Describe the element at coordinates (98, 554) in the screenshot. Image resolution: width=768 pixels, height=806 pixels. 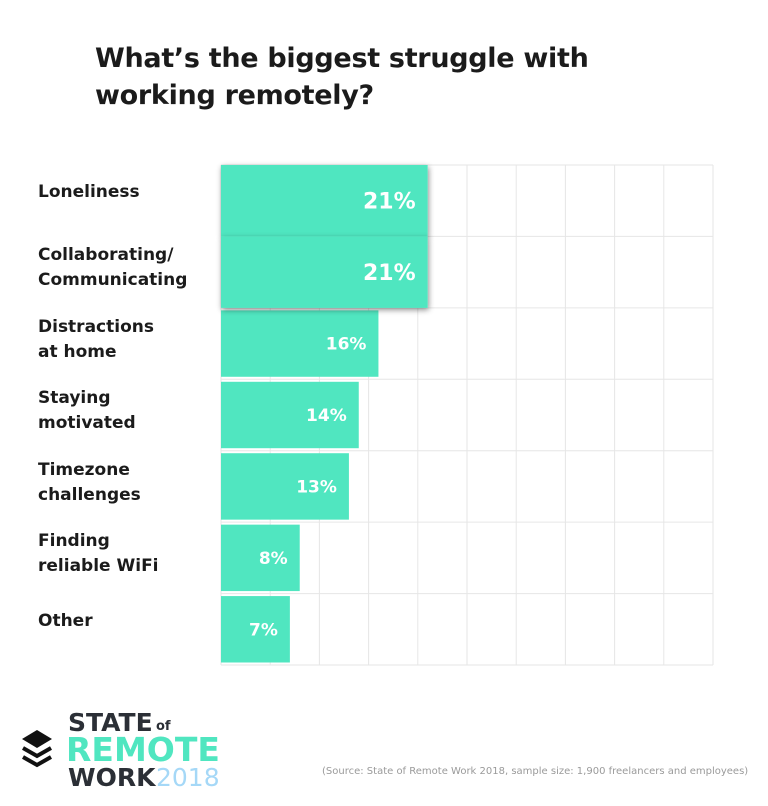
I see `category-label: Finding reliable WiFi` at that location.